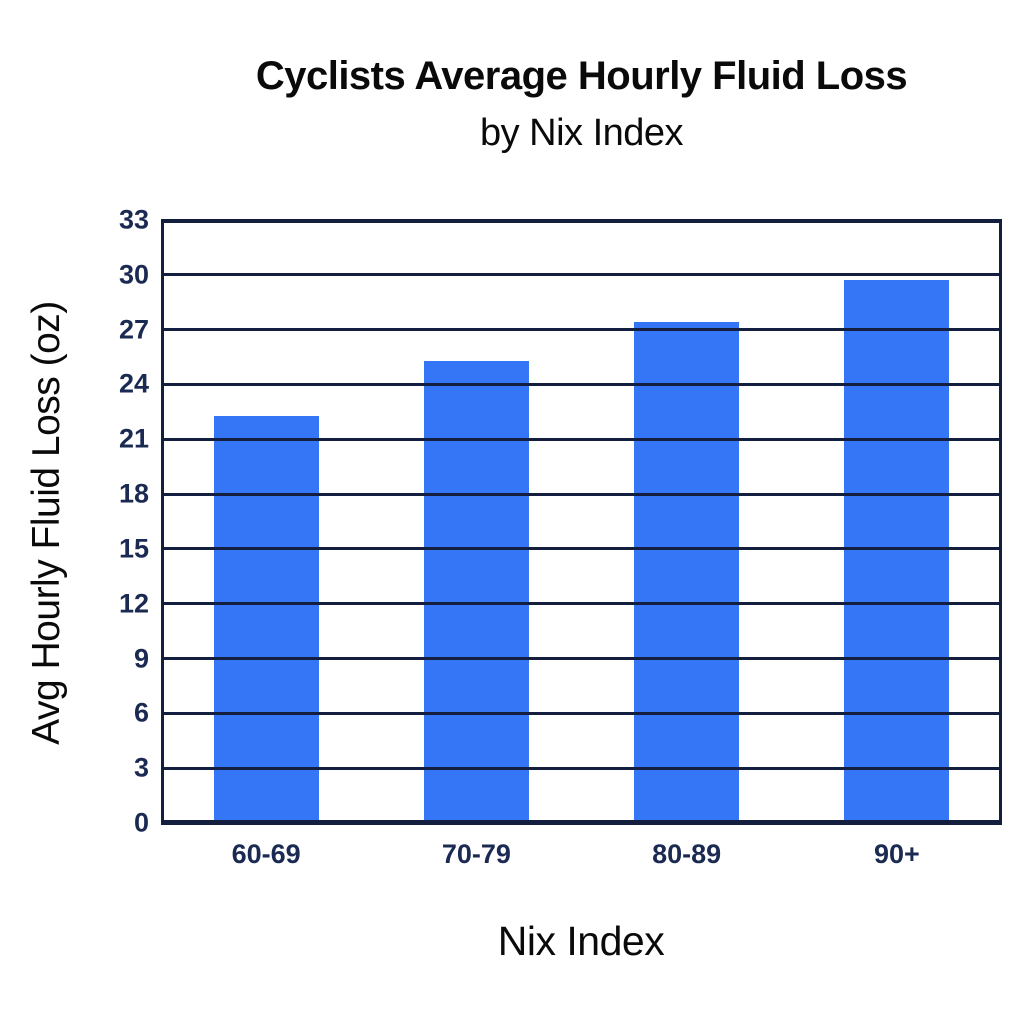 The width and height of the screenshot is (1024, 1024). I want to click on bar-90+, so click(897, 551).